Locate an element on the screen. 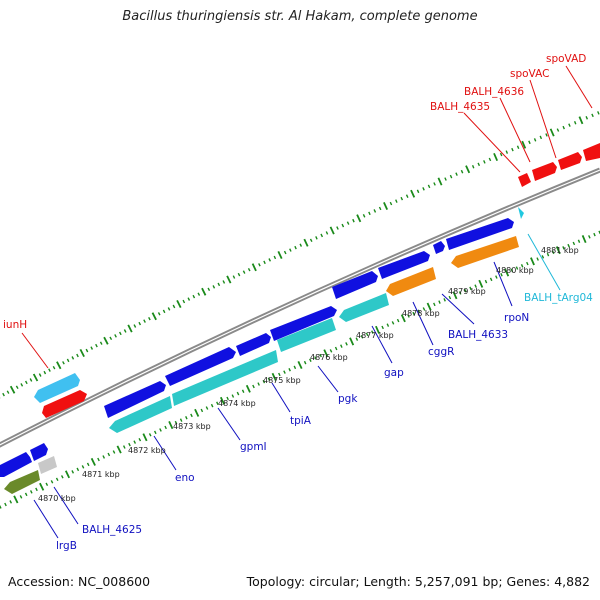 This screenshot has height=600, width=600. scale-label: 4873 kbp is located at coordinates (192, 426).